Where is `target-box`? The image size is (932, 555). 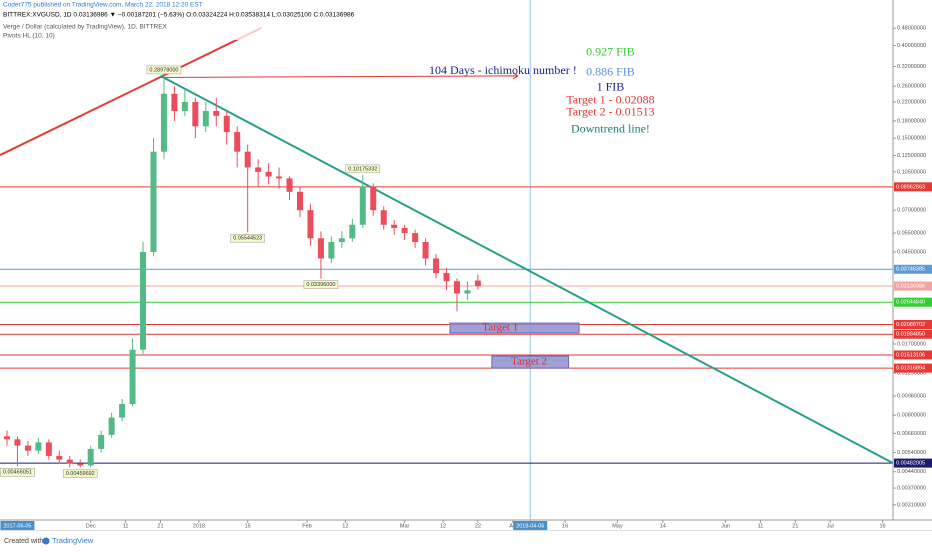 target-box is located at coordinates (514, 328).